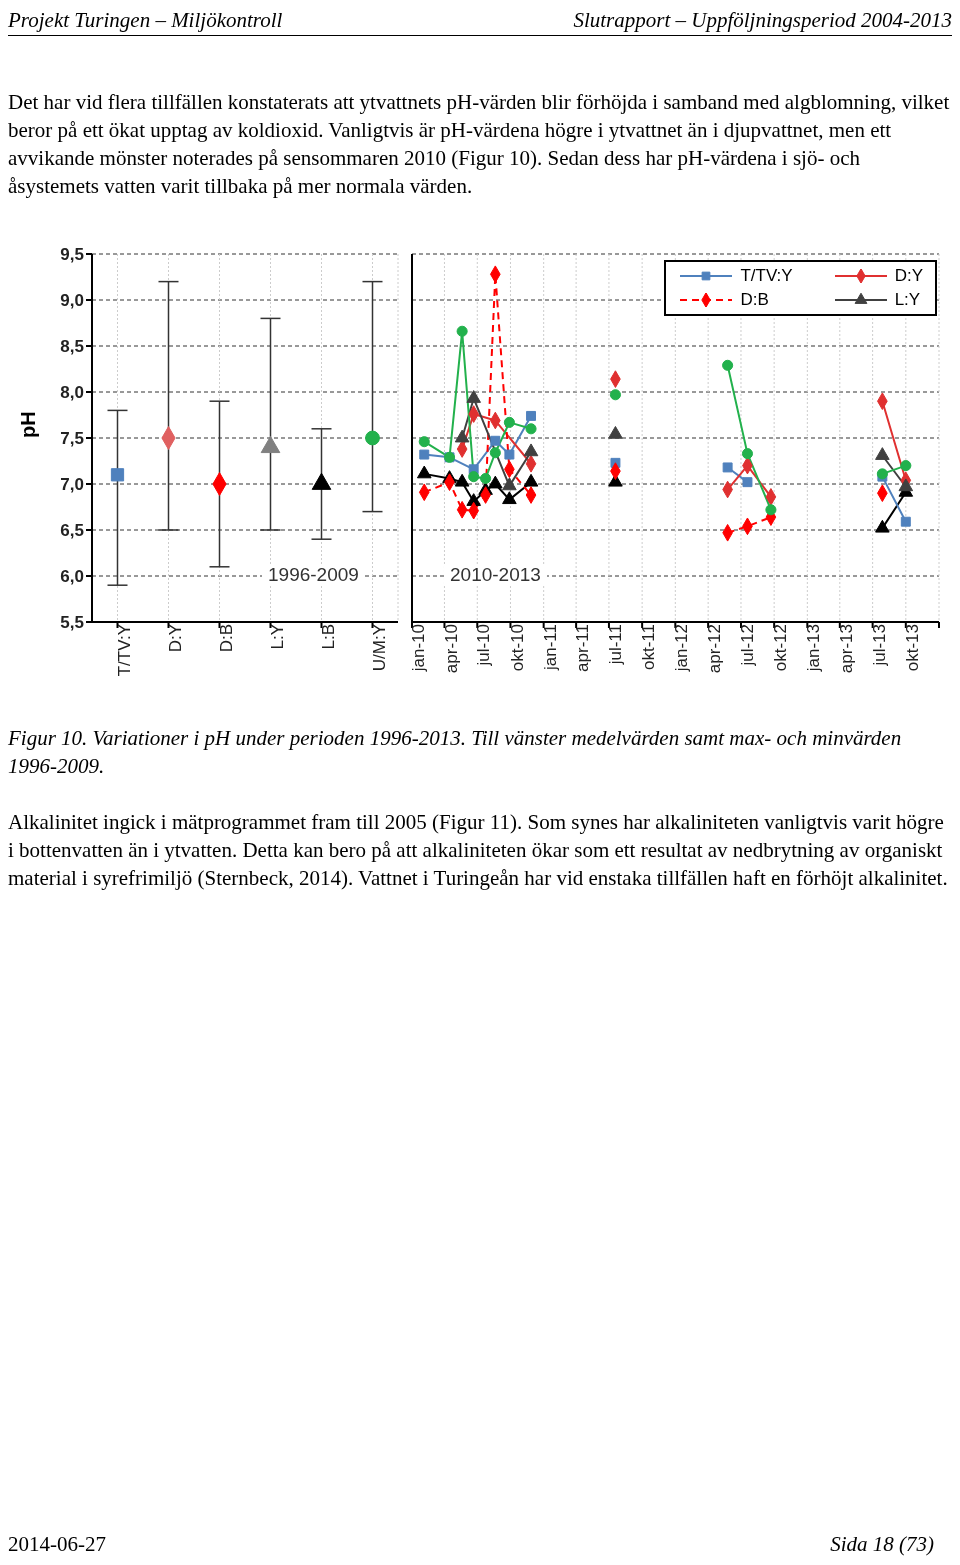 This screenshot has width=960, height=1565. What do you see at coordinates (72, 531) in the screenshot?
I see `y-tick-label: 6,5` at bounding box center [72, 531].